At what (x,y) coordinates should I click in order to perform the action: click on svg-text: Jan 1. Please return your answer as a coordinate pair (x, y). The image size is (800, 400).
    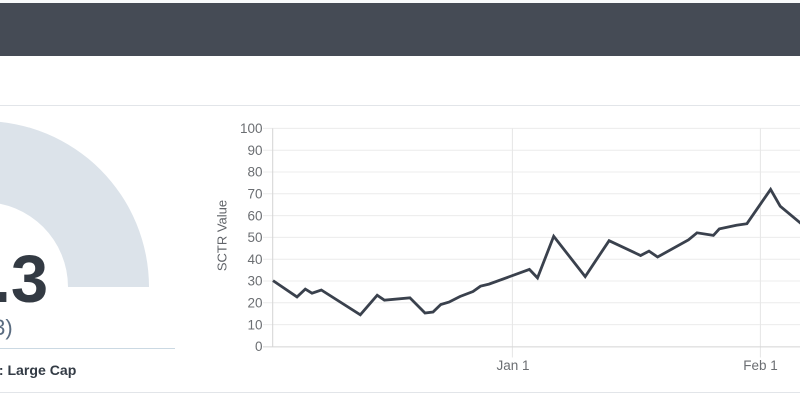
    Looking at the image, I should click on (512, 365).